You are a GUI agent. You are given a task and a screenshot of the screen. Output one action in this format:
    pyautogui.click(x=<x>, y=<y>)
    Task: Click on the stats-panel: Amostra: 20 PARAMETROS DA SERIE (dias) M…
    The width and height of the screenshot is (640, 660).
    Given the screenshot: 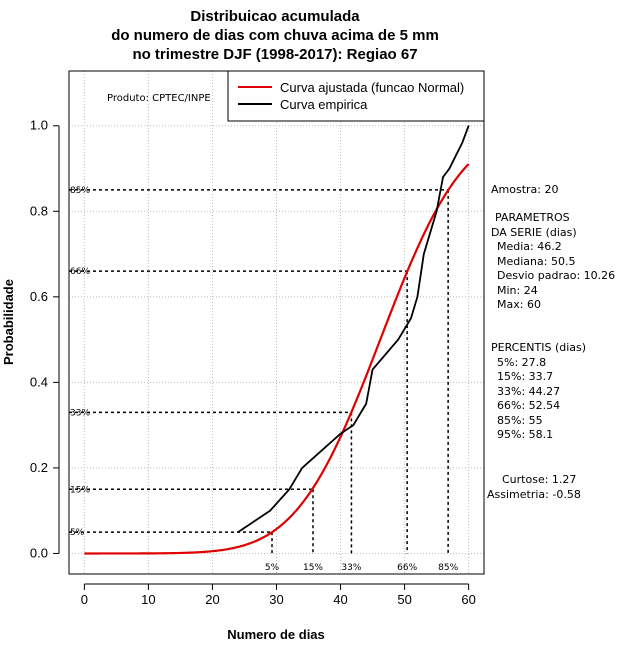 What is the action you would take?
    pyautogui.click(x=551, y=342)
    